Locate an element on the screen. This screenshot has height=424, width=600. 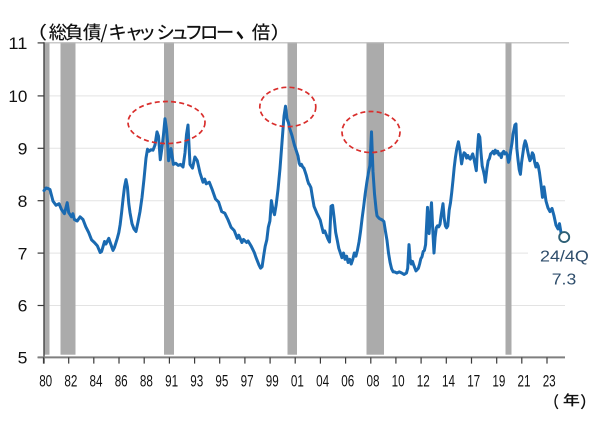
svg-text: 19 is located at coordinates (498, 380).